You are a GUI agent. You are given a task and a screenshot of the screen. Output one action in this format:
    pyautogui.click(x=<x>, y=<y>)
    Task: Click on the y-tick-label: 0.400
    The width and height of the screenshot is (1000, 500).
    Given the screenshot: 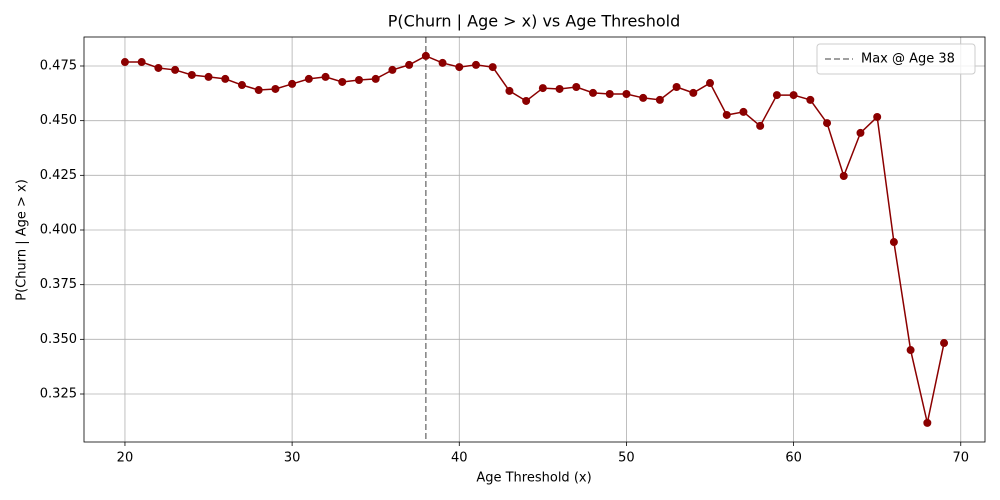 What is the action you would take?
    pyautogui.click(x=58, y=229)
    